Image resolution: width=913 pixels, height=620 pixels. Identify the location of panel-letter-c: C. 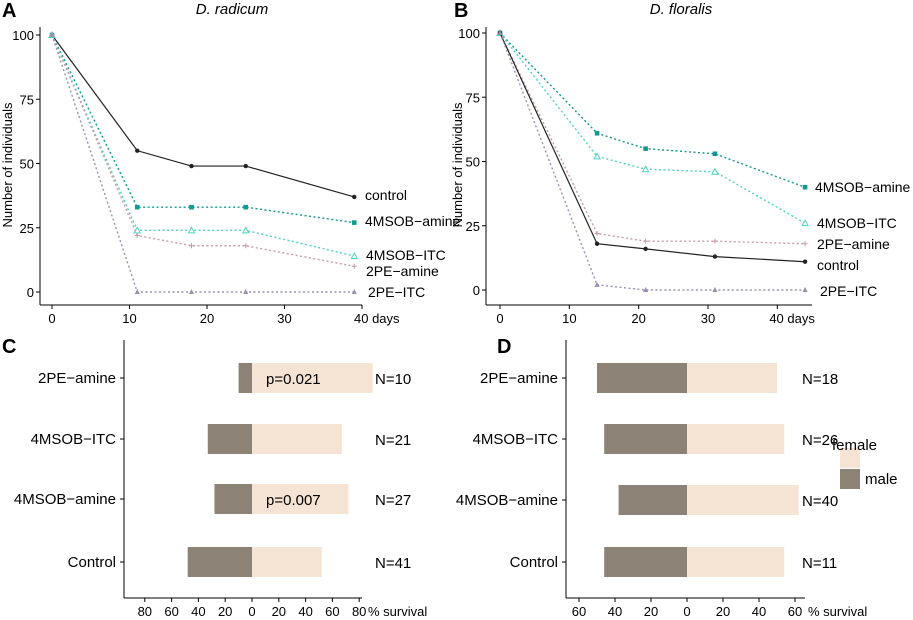
(9, 347).